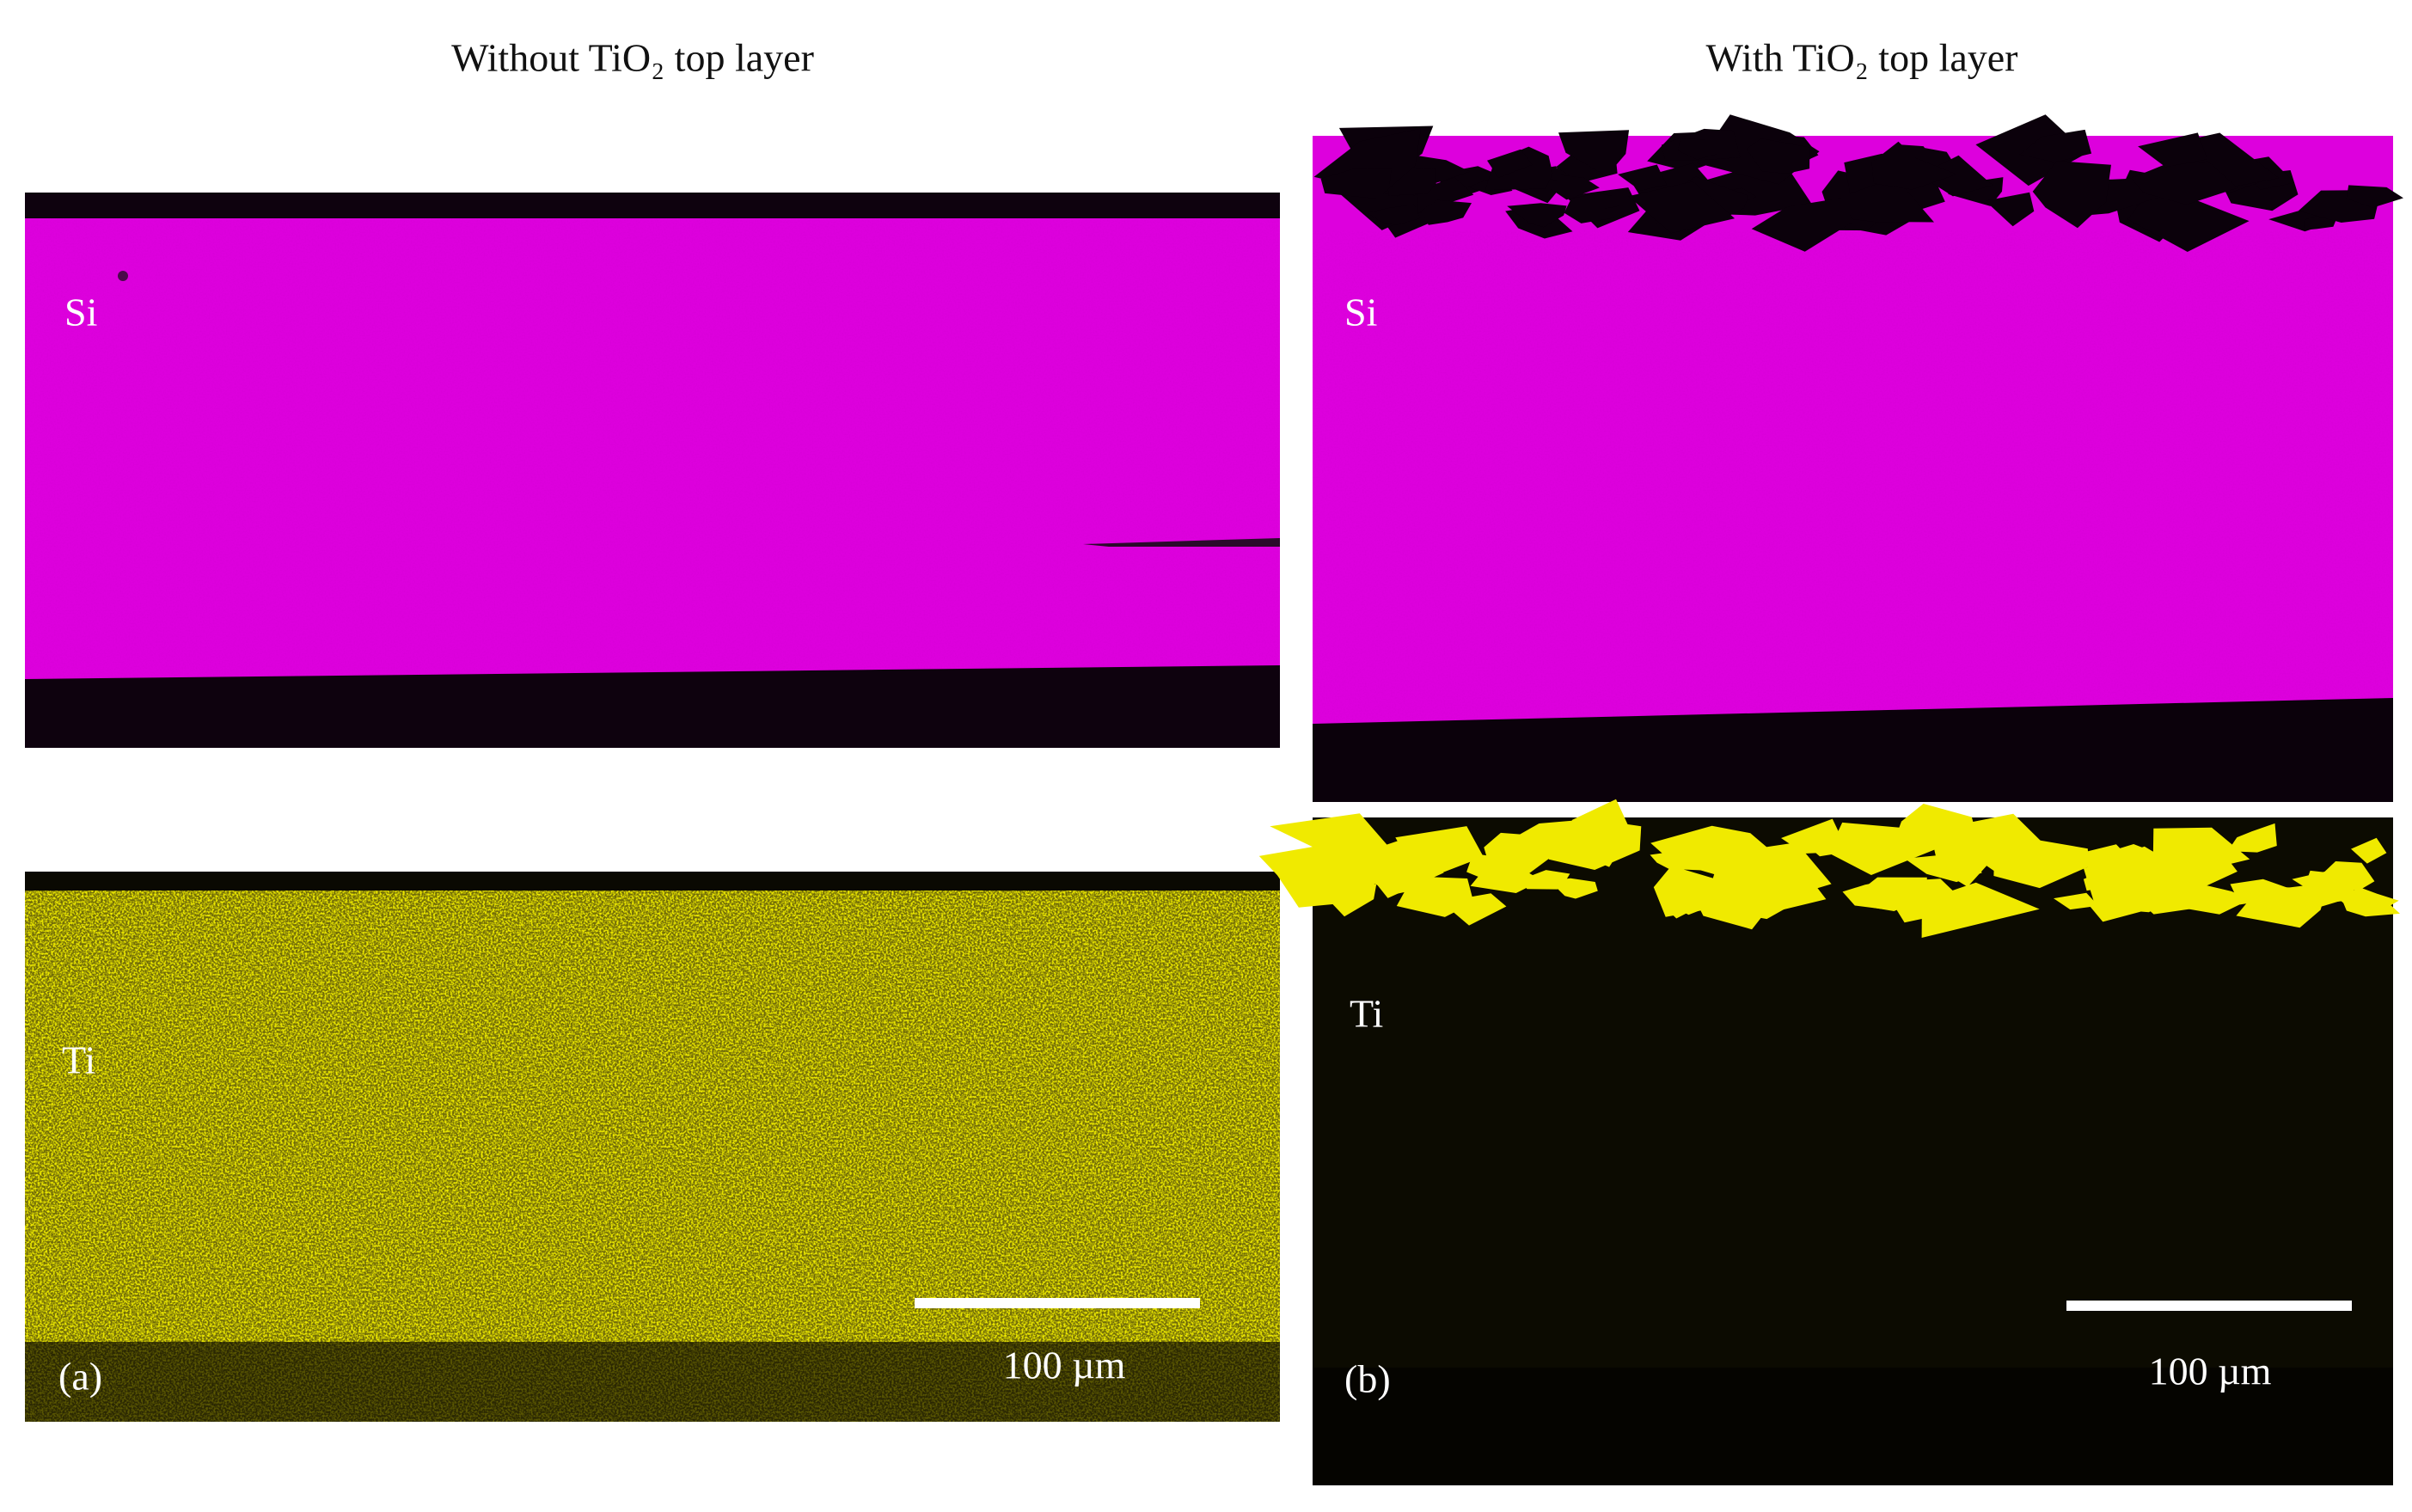 The image size is (2412, 1512). I want to click on panel-caption: With TiO₂ top layer, so click(1861, 58).